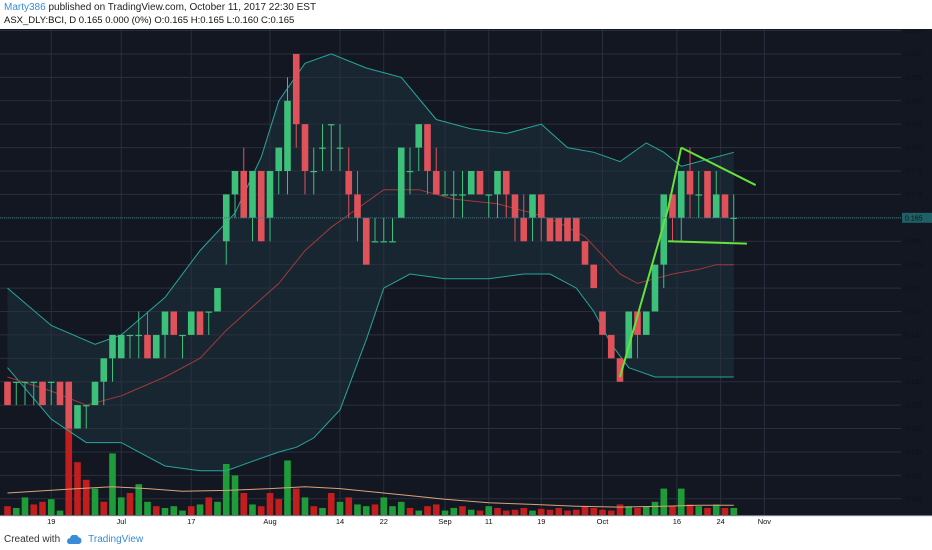 This screenshot has width=932, height=550. Describe the element at coordinates (914, 54) in the screenshot. I see `y-tick-label: 0.200` at that location.